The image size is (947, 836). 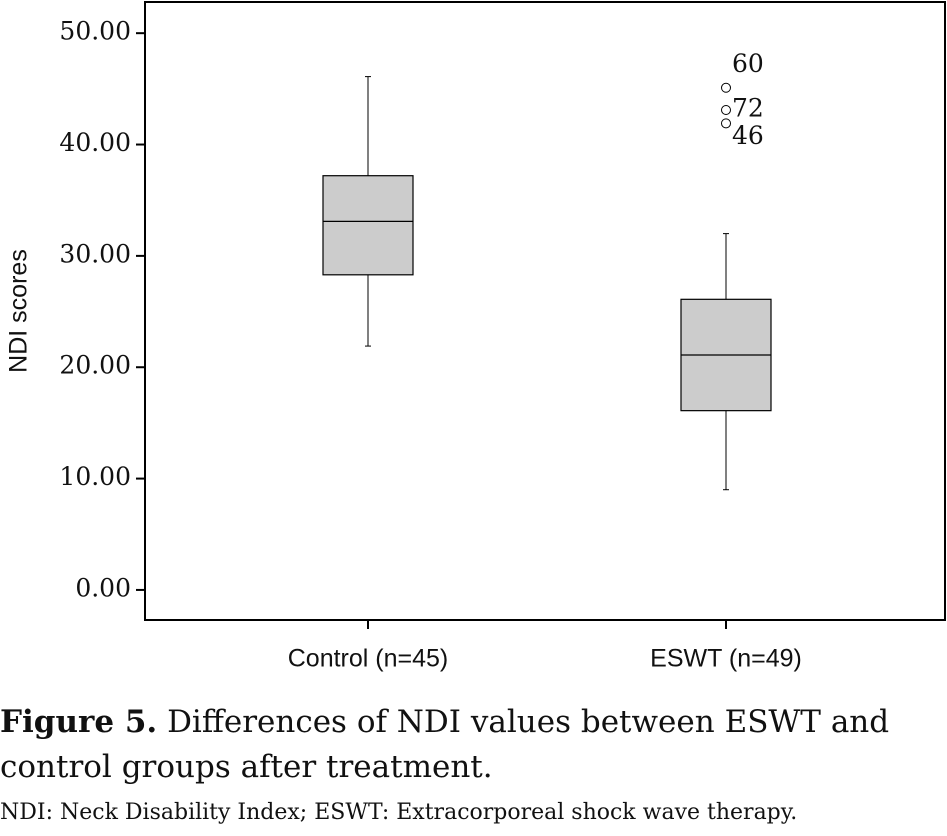 I want to click on caption-label: Figure 5., so click(x=79, y=722).